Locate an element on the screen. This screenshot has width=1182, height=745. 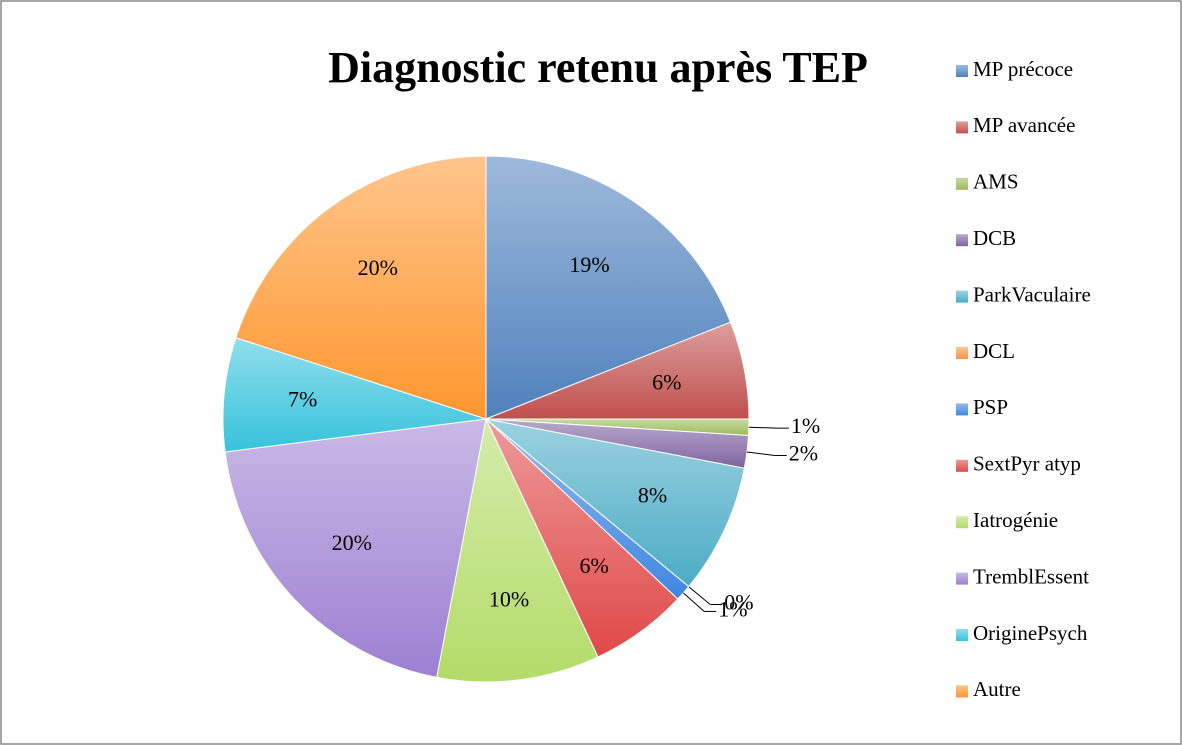
legend-label: ParkVaculaire is located at coordinates (1032, 294).